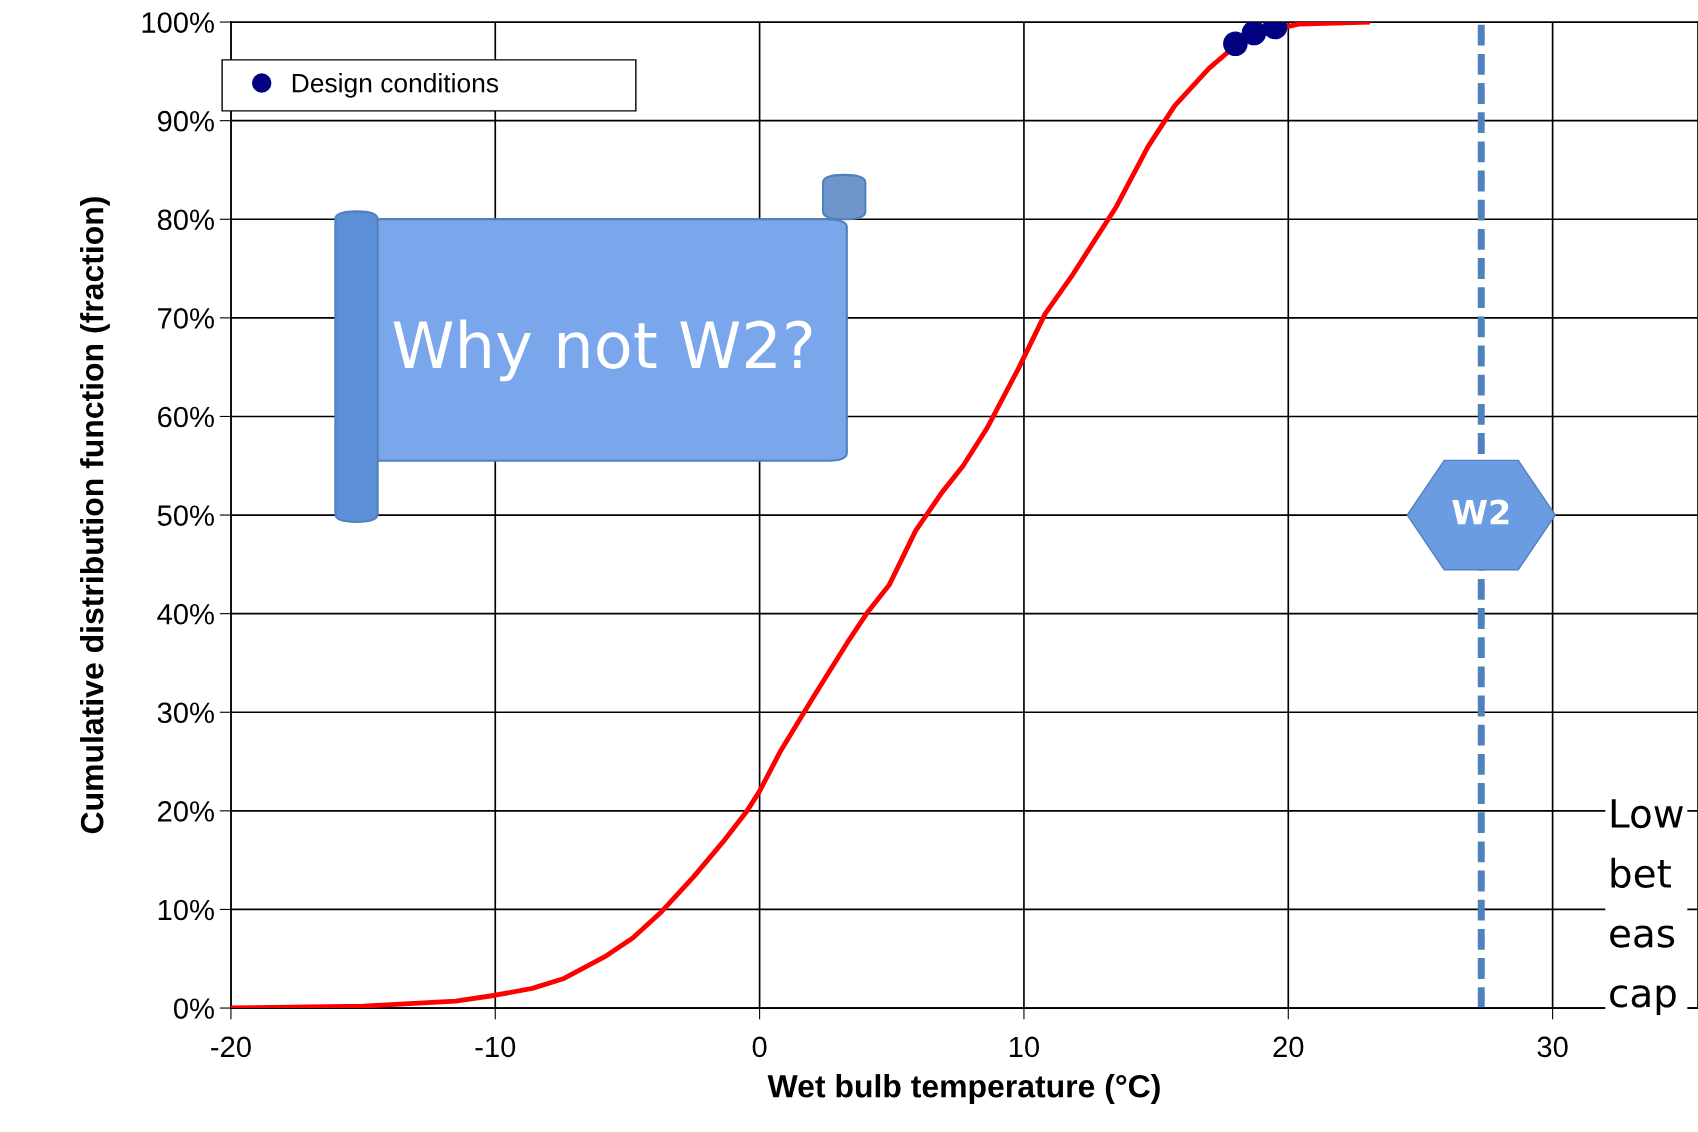 The width and height of the screenshot is (1698, 1132). What do you see at coordinates (185, 121) in the screenshot?
I see `y-tick-label: 90%` at bounding box center [185, 121].